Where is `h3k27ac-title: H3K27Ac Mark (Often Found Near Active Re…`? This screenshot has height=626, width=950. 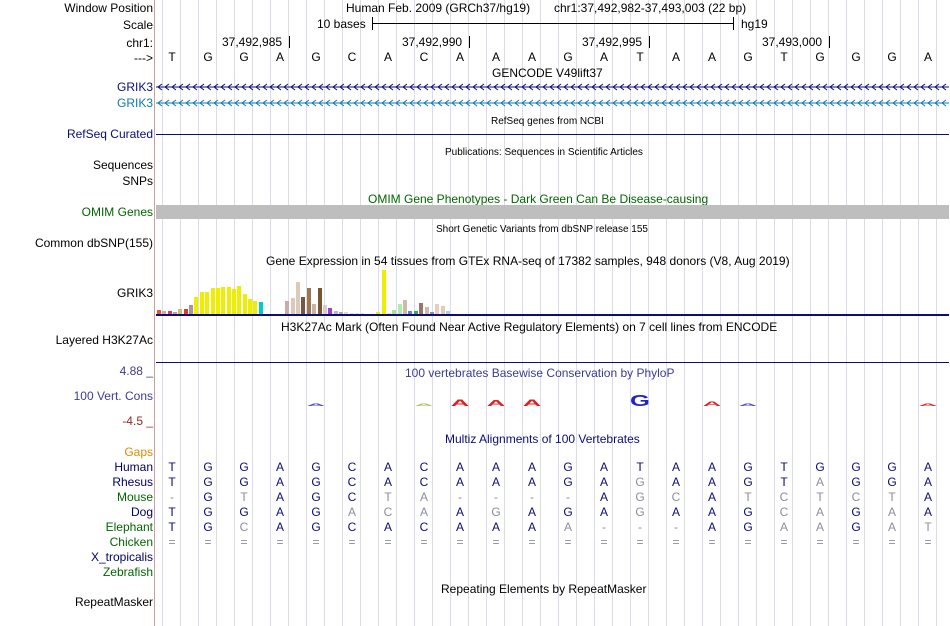
h3k27ac-title: H3K27Ac Mark (Often Found Near Active Re… is located at coordinates (529, 327).